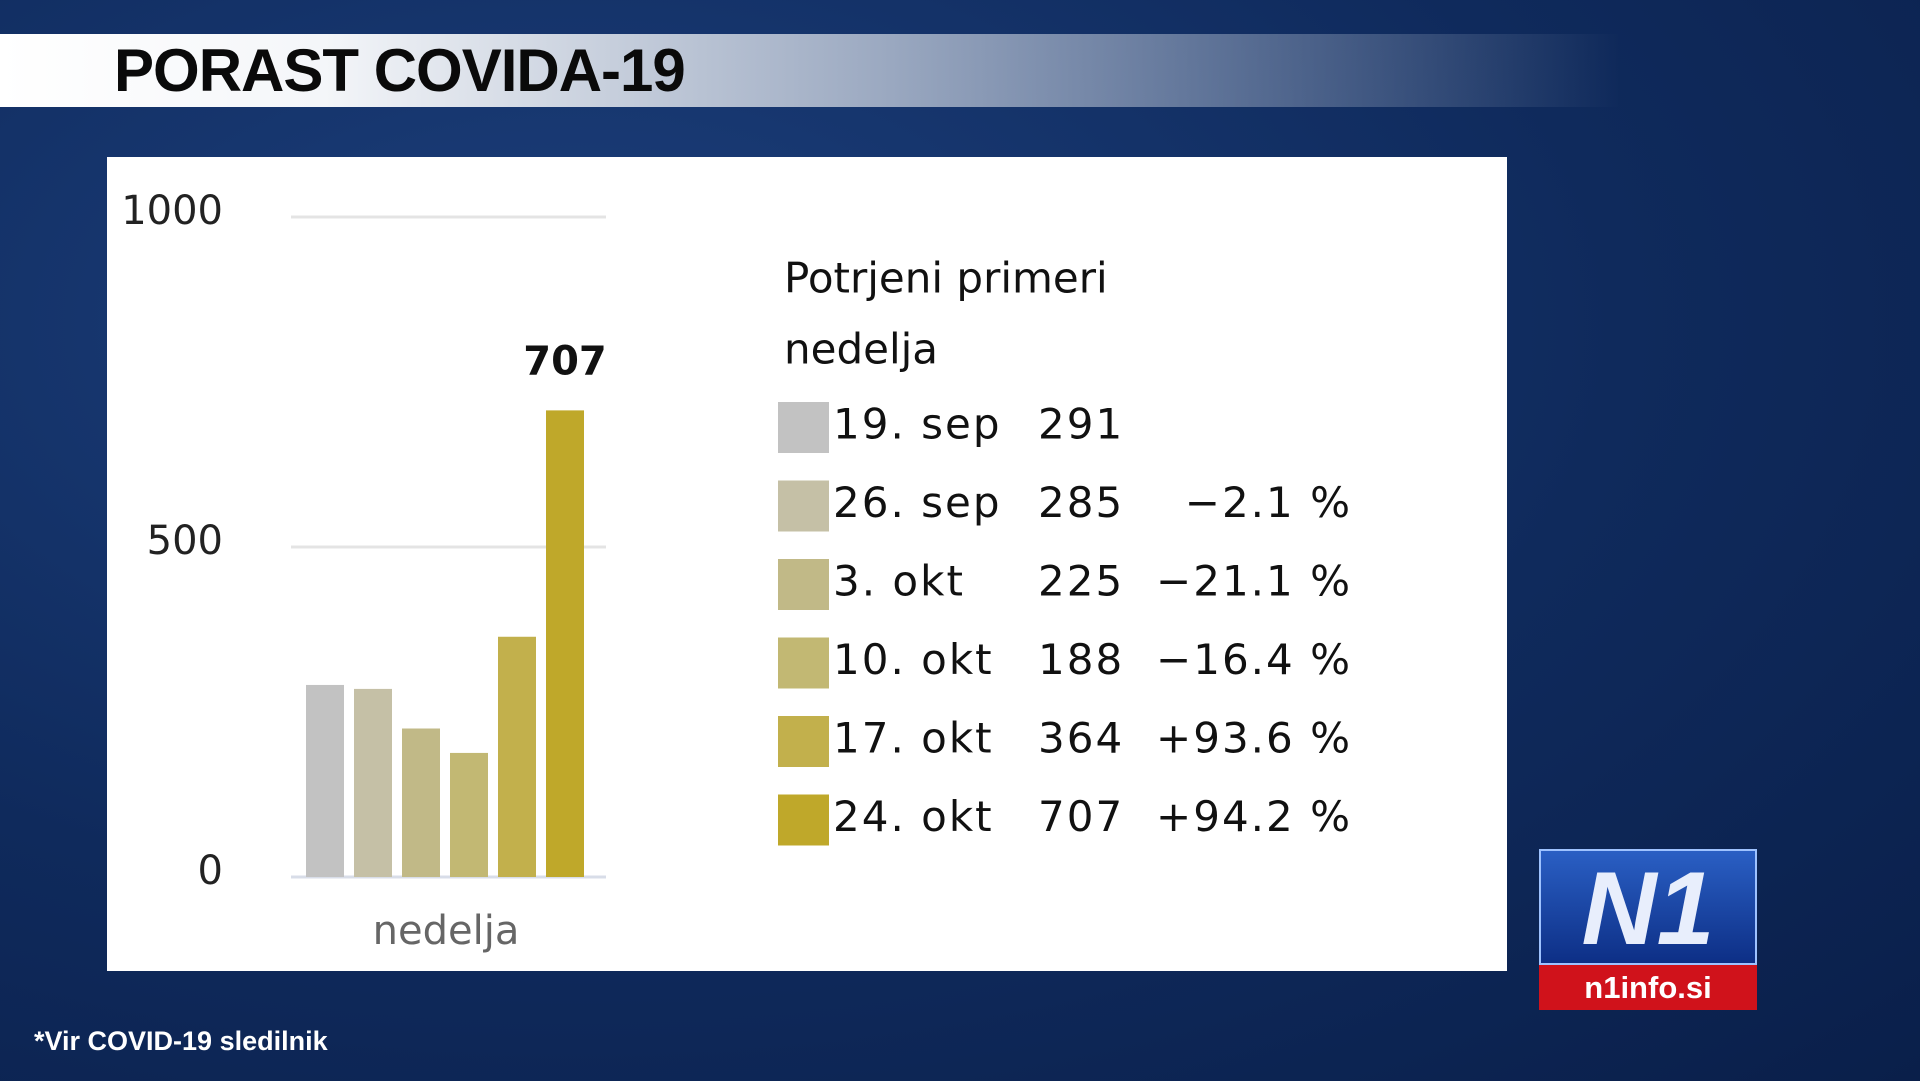 This screenshot has height=1081, width=1920. I want to click on logo: N1 n1info.si, so click(1648, 929).